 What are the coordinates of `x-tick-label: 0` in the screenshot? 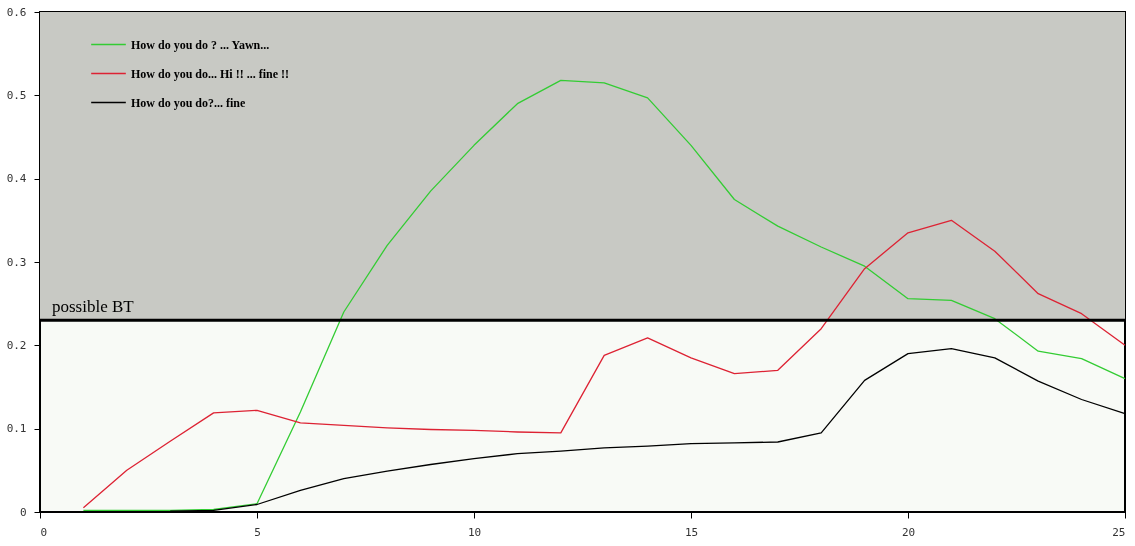 It's located at (44, 532).